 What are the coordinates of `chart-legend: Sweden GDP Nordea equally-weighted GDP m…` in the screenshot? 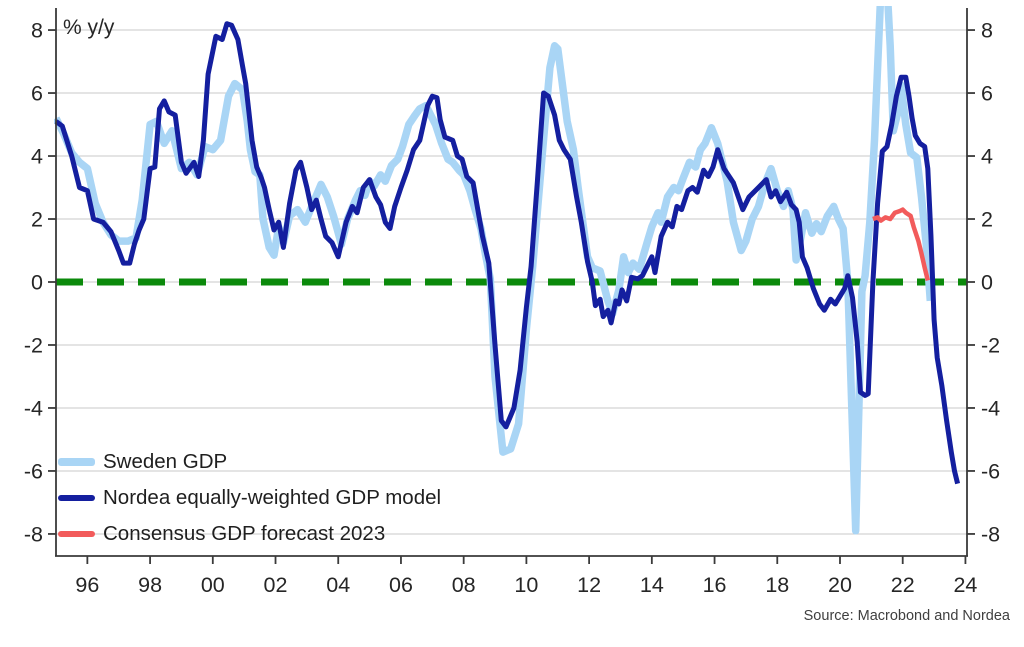 It's located at (249, 498).